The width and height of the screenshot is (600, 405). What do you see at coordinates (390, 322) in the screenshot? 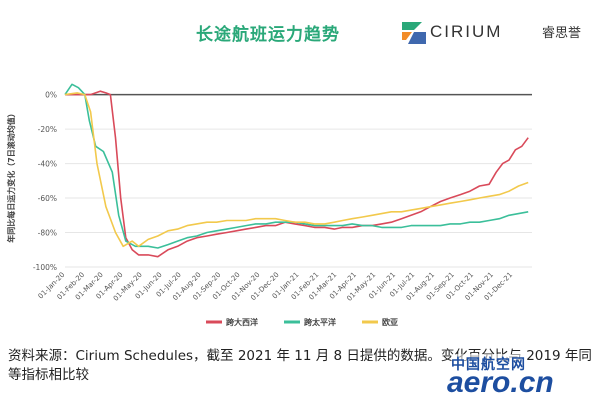
I see `legend-label: 欧亚` at bounding box center [390, 322].